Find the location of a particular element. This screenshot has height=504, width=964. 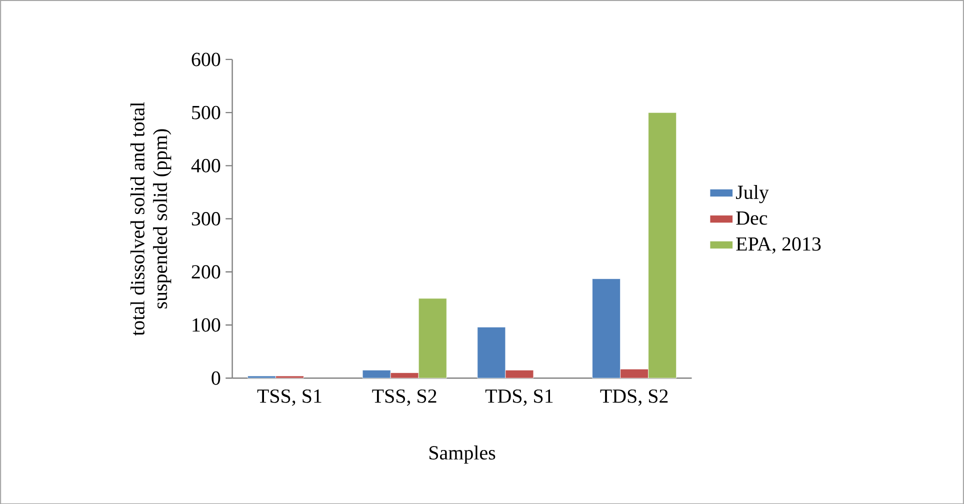

legend-label: July is located at coordinates (752, 193).